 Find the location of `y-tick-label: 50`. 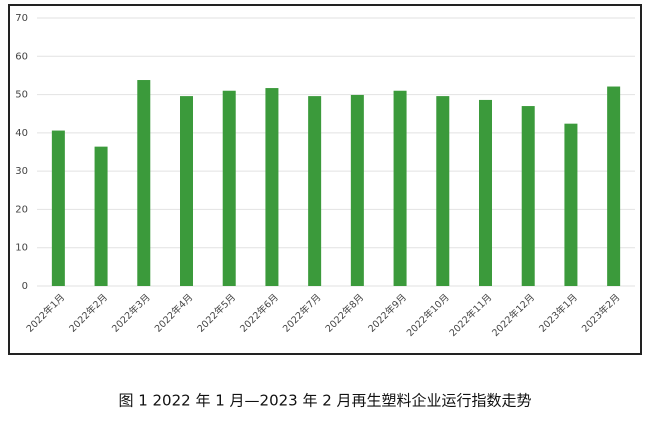

y-tick-label: 50 is located at coordinates (21, 95).